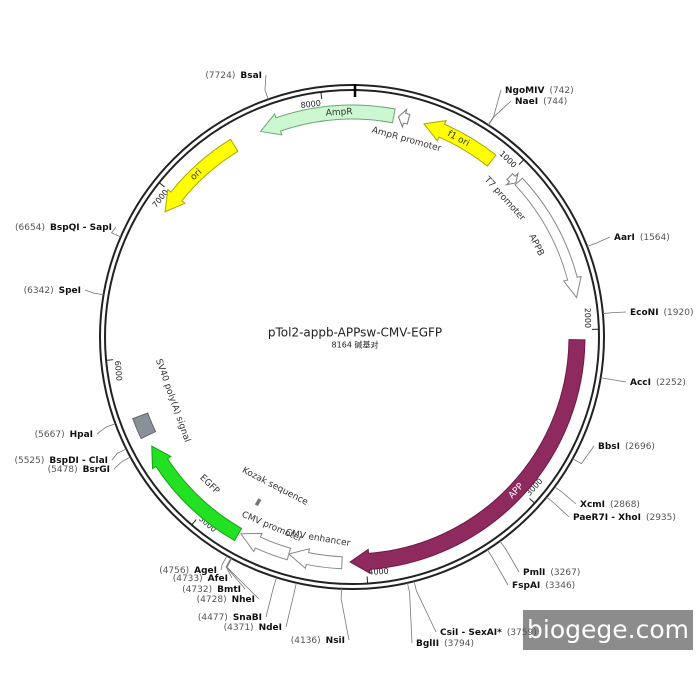  What do you see at coordinates (81, 435) in the screenshot?
I see `site-name: HpaI` at bounding box center [81, 435].